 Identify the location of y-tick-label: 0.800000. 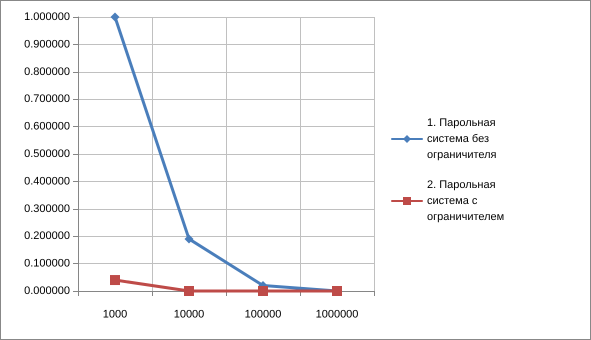
(47, 72).